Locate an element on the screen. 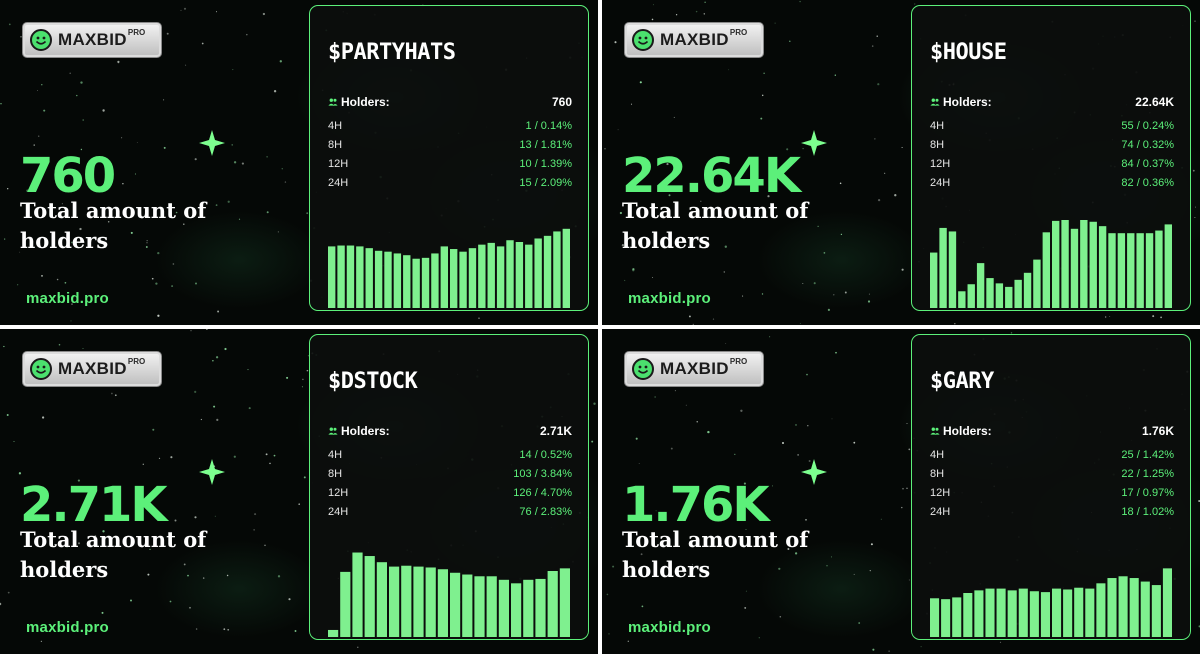 The height and width of the screenshot is (654, 1200). holders-value: 22.64K is located at coordinates (1154, 102).